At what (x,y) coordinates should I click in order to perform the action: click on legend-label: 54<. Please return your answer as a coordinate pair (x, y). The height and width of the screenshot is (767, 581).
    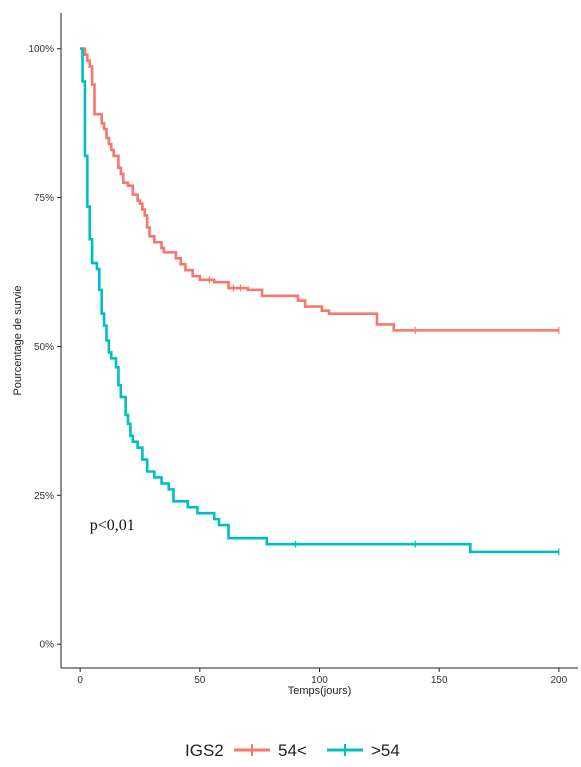
    Looking at the image, I should click on (292, 750).